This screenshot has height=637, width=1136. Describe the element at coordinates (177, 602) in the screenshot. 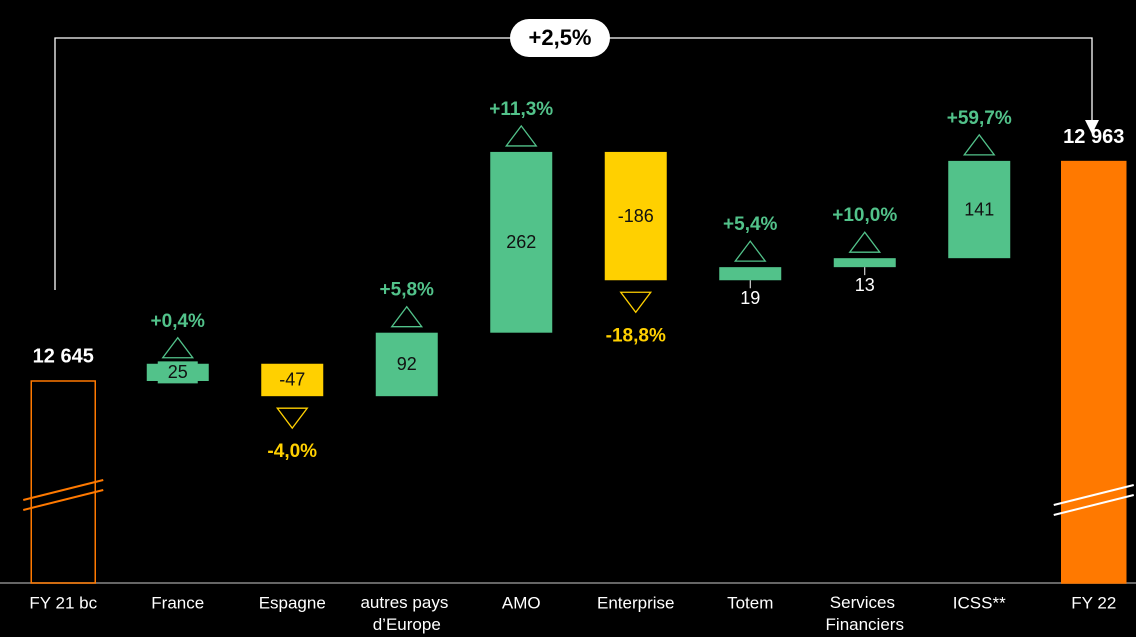

I see `x-tick-label: France` at that location.